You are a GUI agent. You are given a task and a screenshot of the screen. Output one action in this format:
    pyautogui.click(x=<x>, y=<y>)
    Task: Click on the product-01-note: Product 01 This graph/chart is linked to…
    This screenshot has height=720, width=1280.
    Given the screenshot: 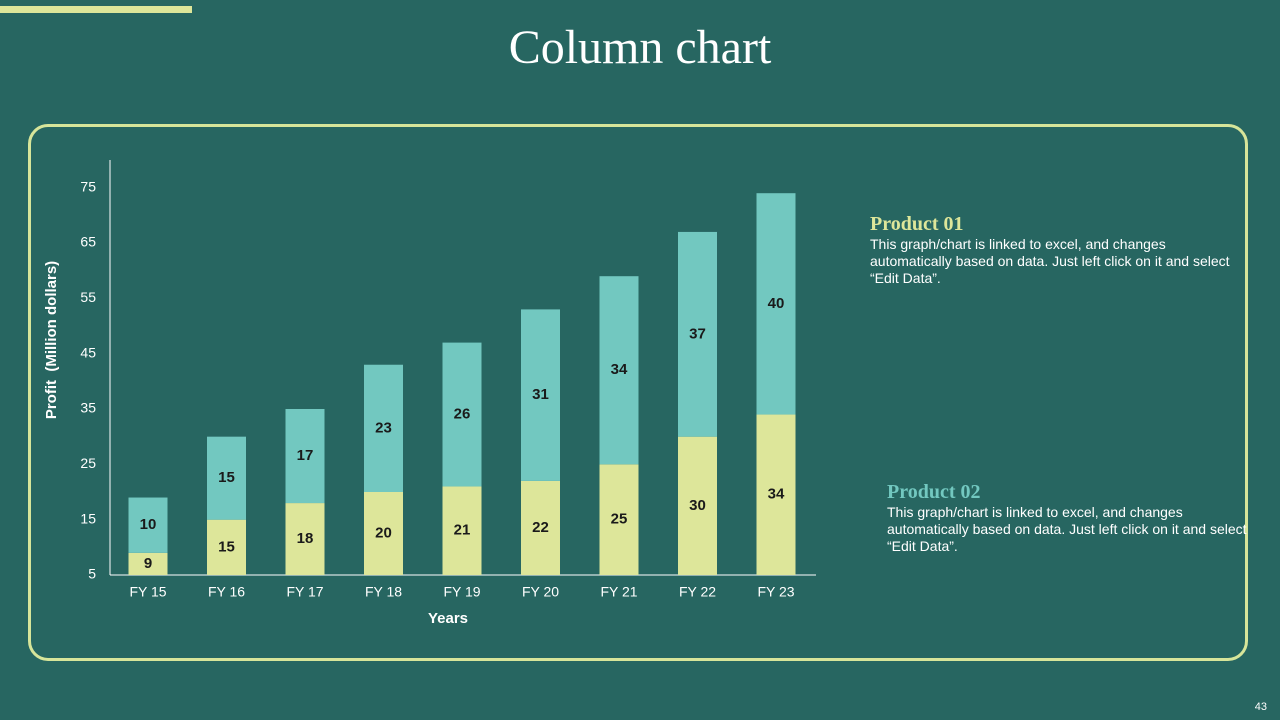 What is the action you would take?
    pyautogui.click(x=1050, y=249)
    